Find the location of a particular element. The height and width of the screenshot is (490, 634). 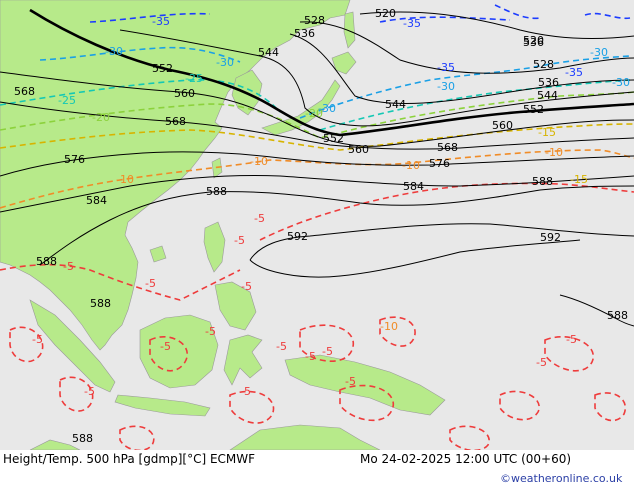

temp-contour-minus35-east is located at coordinates (505, 13).